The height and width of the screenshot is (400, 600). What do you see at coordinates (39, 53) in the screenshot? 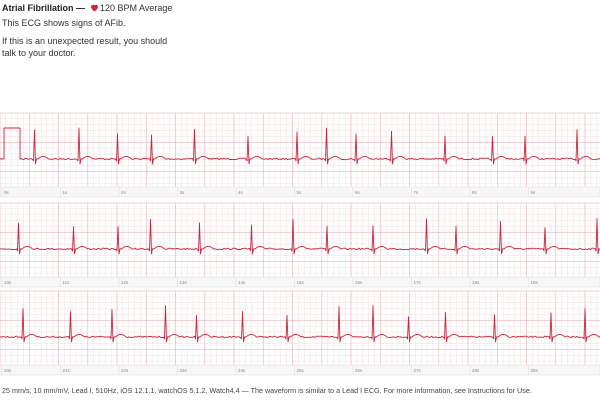
I see `advice: talk to your doctor.` at bounding box center [39, 53].